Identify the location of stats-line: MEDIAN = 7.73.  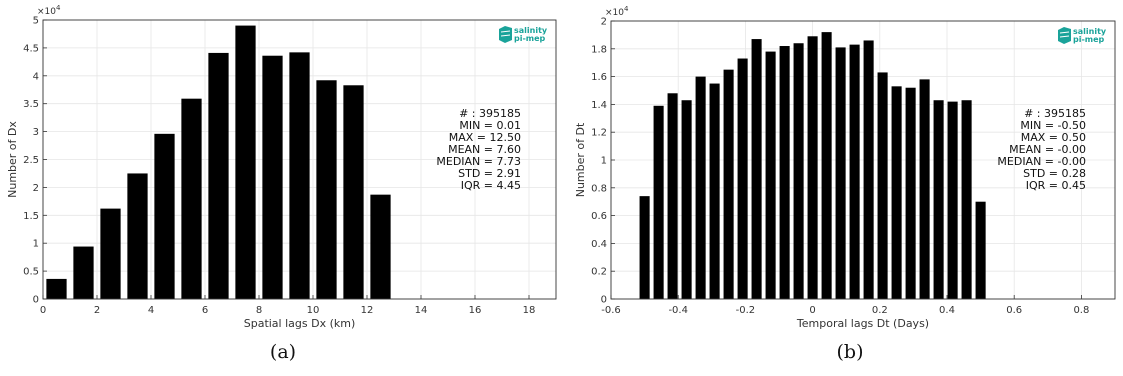
(478, 161).